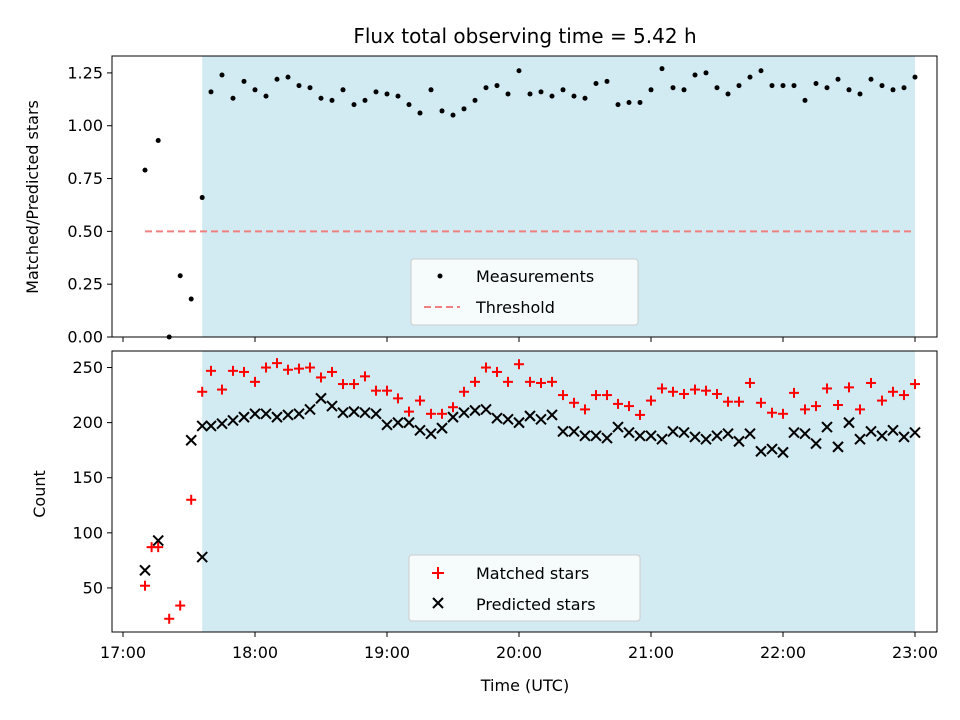  Describe the element at coordinates (536, 604) in the screenshot. I see `legend-predicted-label: Predicted stars` at that location.